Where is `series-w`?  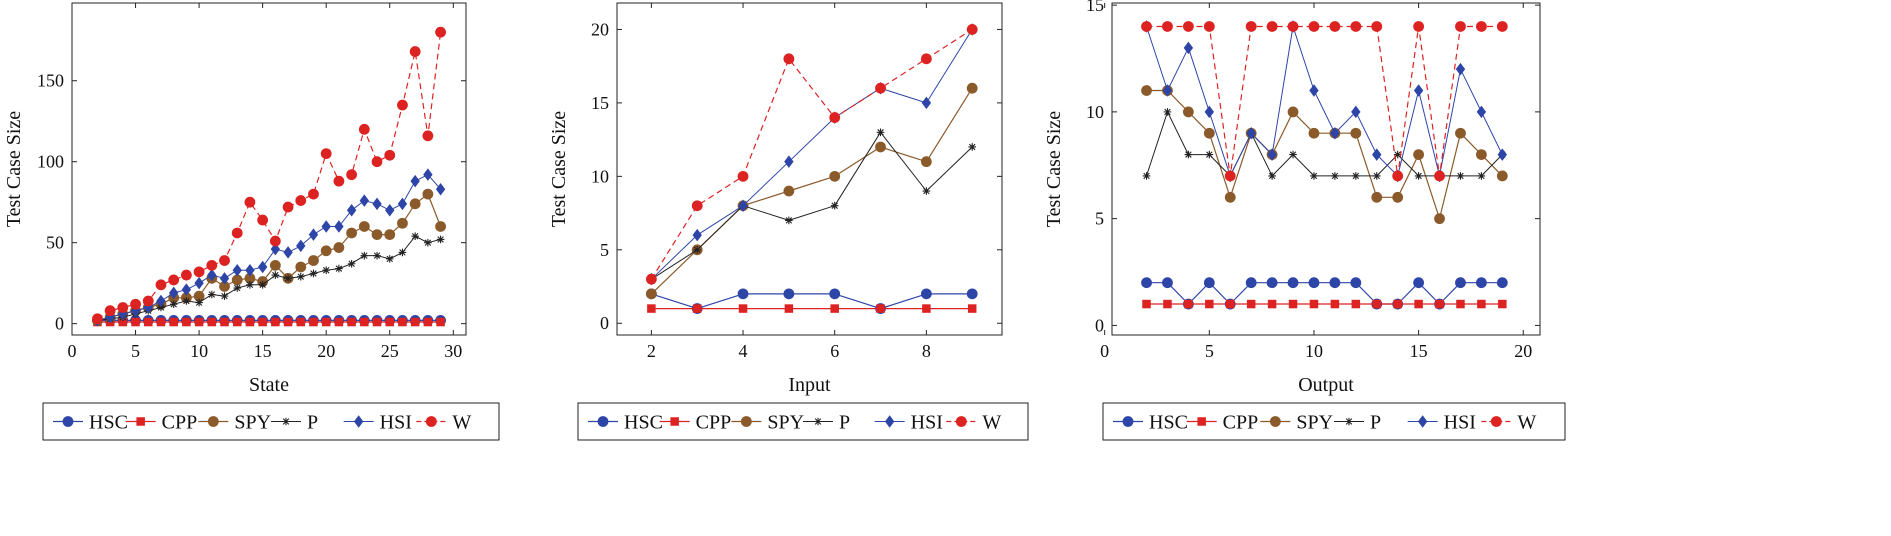
series-w is located at coordinates (811, 154).